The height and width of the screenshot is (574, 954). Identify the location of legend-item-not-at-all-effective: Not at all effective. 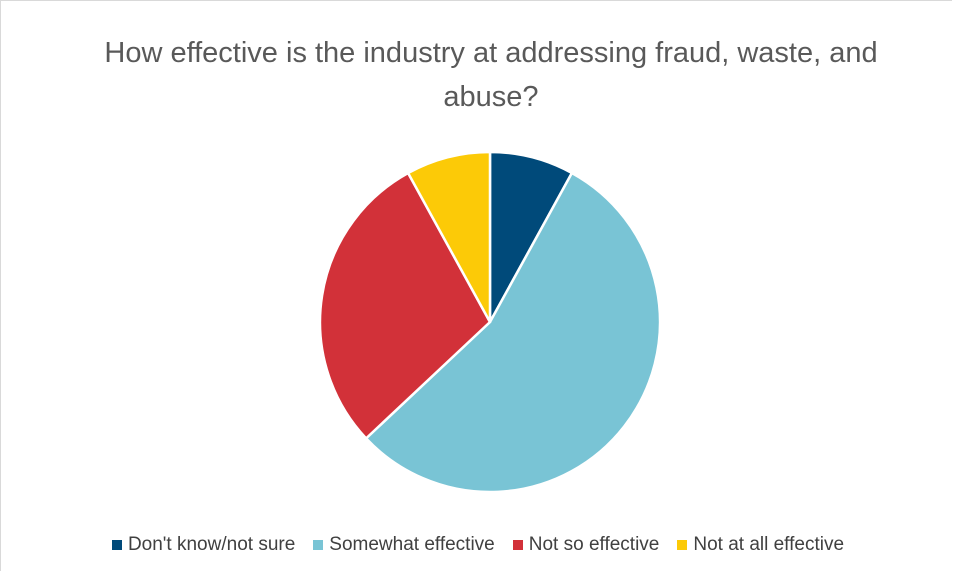
(760, 545).